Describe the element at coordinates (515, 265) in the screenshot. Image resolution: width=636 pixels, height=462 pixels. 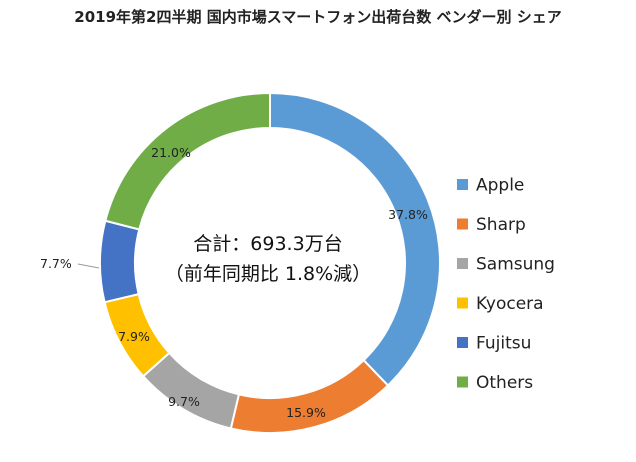
I see `legend-label-samsung: Samsung` at that location.